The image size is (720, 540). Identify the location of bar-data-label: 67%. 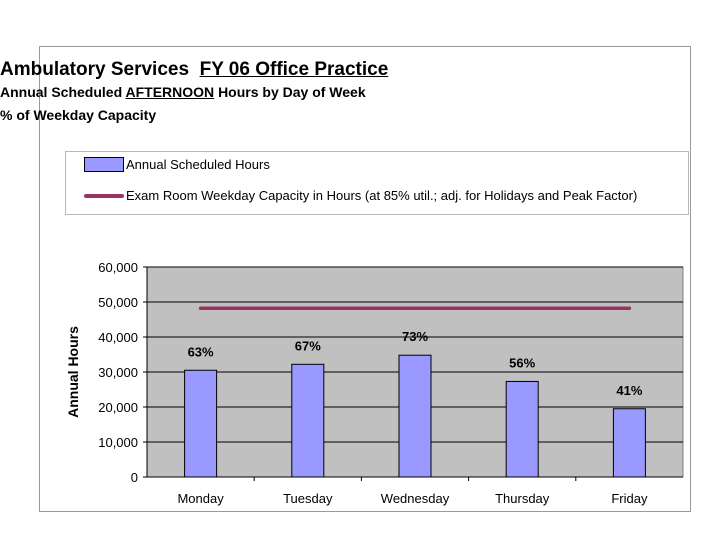
(308, 345).